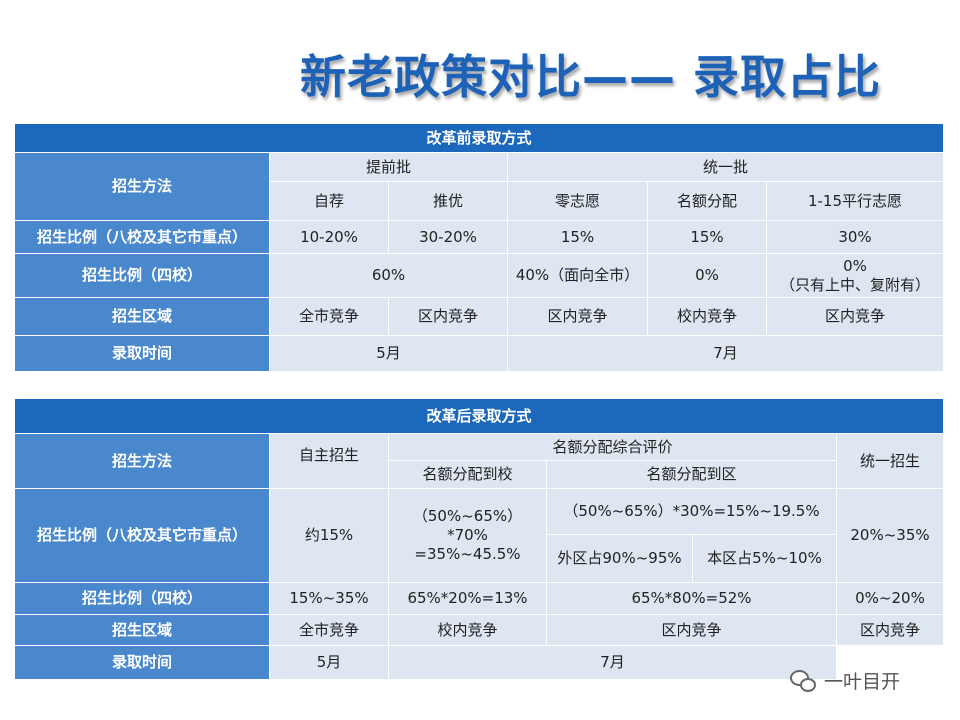  I want to click on old-row-ratio8-label: 招生比例（八校及其它市重点）, so click(142, 237).